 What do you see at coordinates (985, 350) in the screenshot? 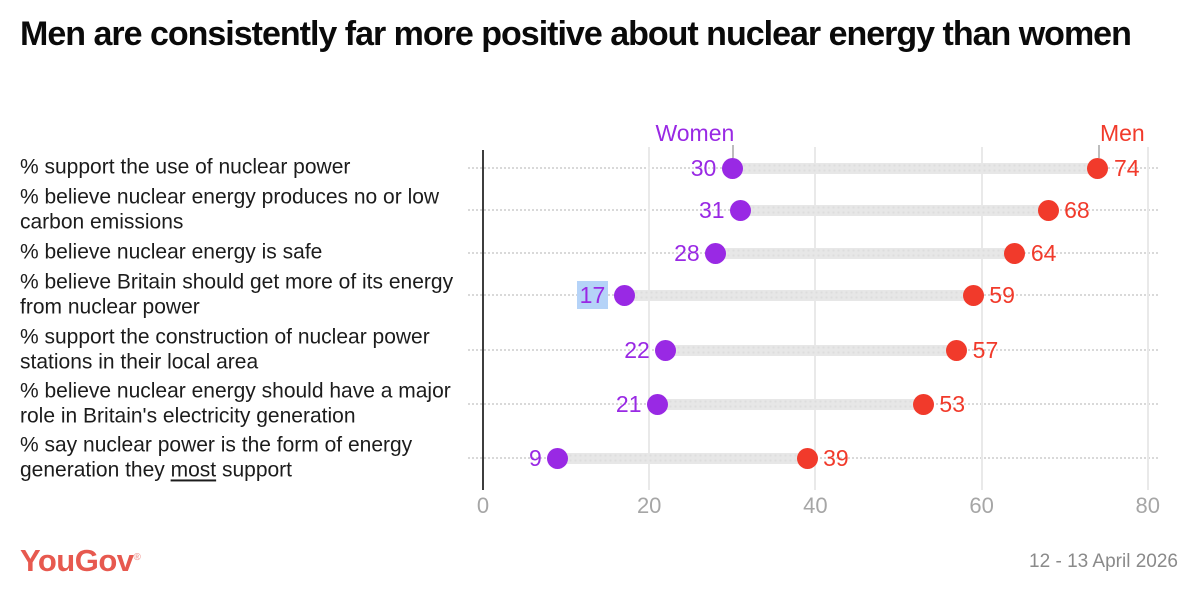
I see `men-value: 57` at bounding box center [985, 350].